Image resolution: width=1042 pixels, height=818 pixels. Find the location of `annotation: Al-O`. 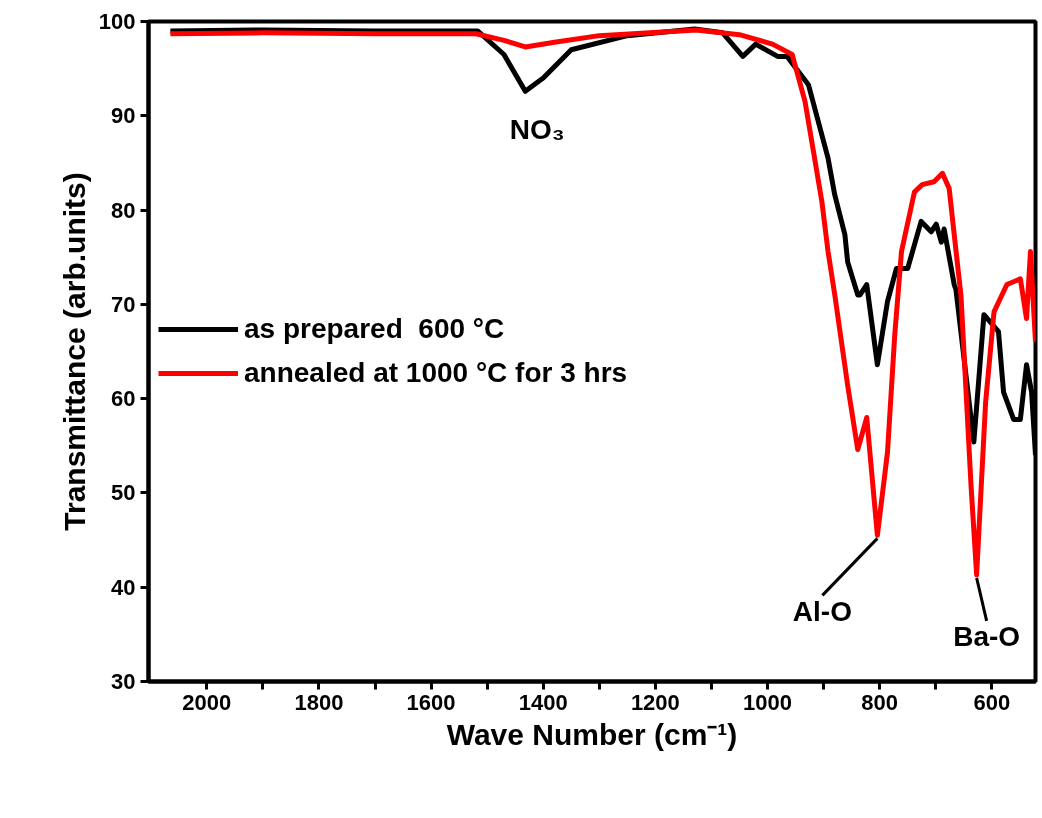

annotation: Al-O is located at coordinates (822, 611).